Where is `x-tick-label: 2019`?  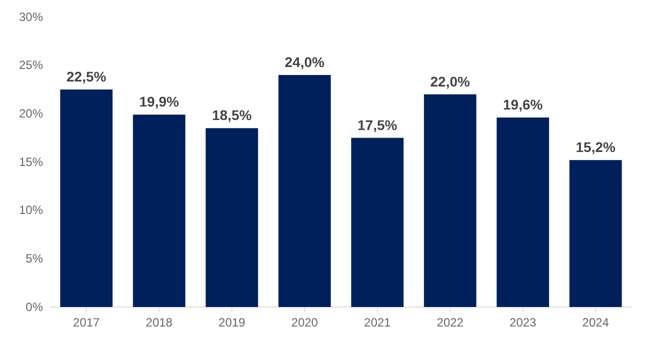
x-tick-label: 2019 is located at coordinates (232, 323).